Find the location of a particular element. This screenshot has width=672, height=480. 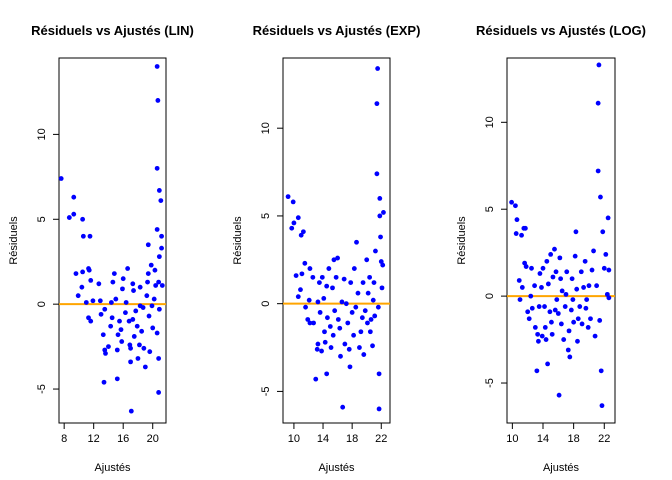

x-tick-label: 16 is located at coordinates (123, 439).